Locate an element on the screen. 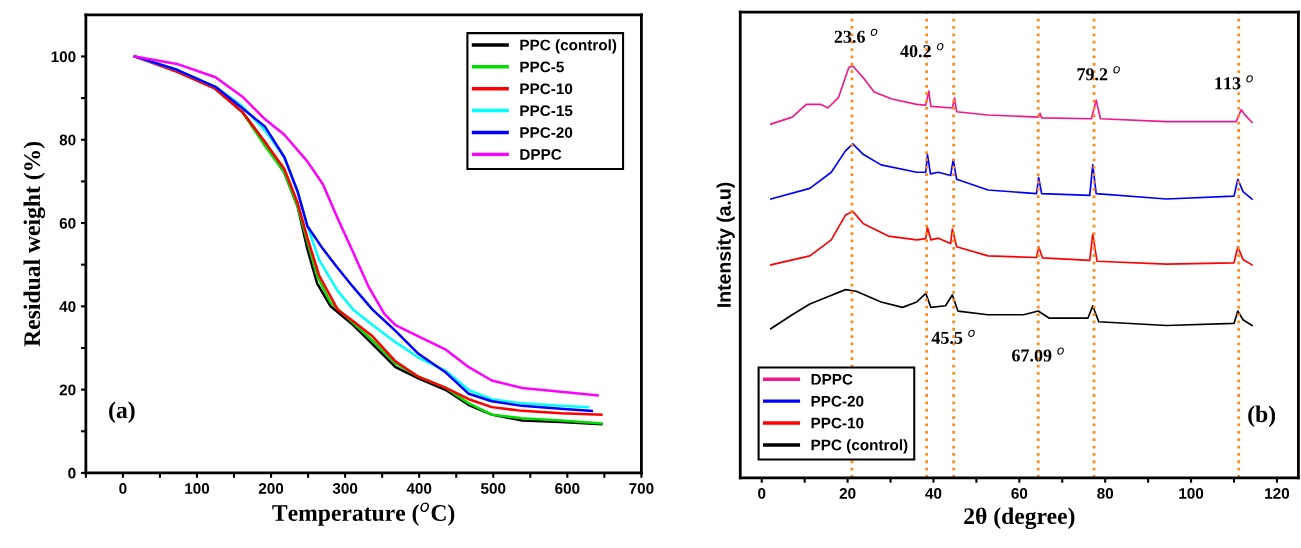  x-tick-label: 300 is located at coordinates (345, 488).